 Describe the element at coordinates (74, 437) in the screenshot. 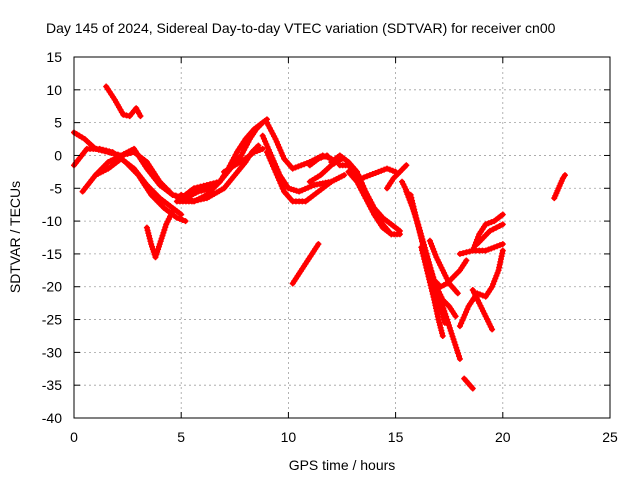

I see `x-tick-label: 0` at that location.